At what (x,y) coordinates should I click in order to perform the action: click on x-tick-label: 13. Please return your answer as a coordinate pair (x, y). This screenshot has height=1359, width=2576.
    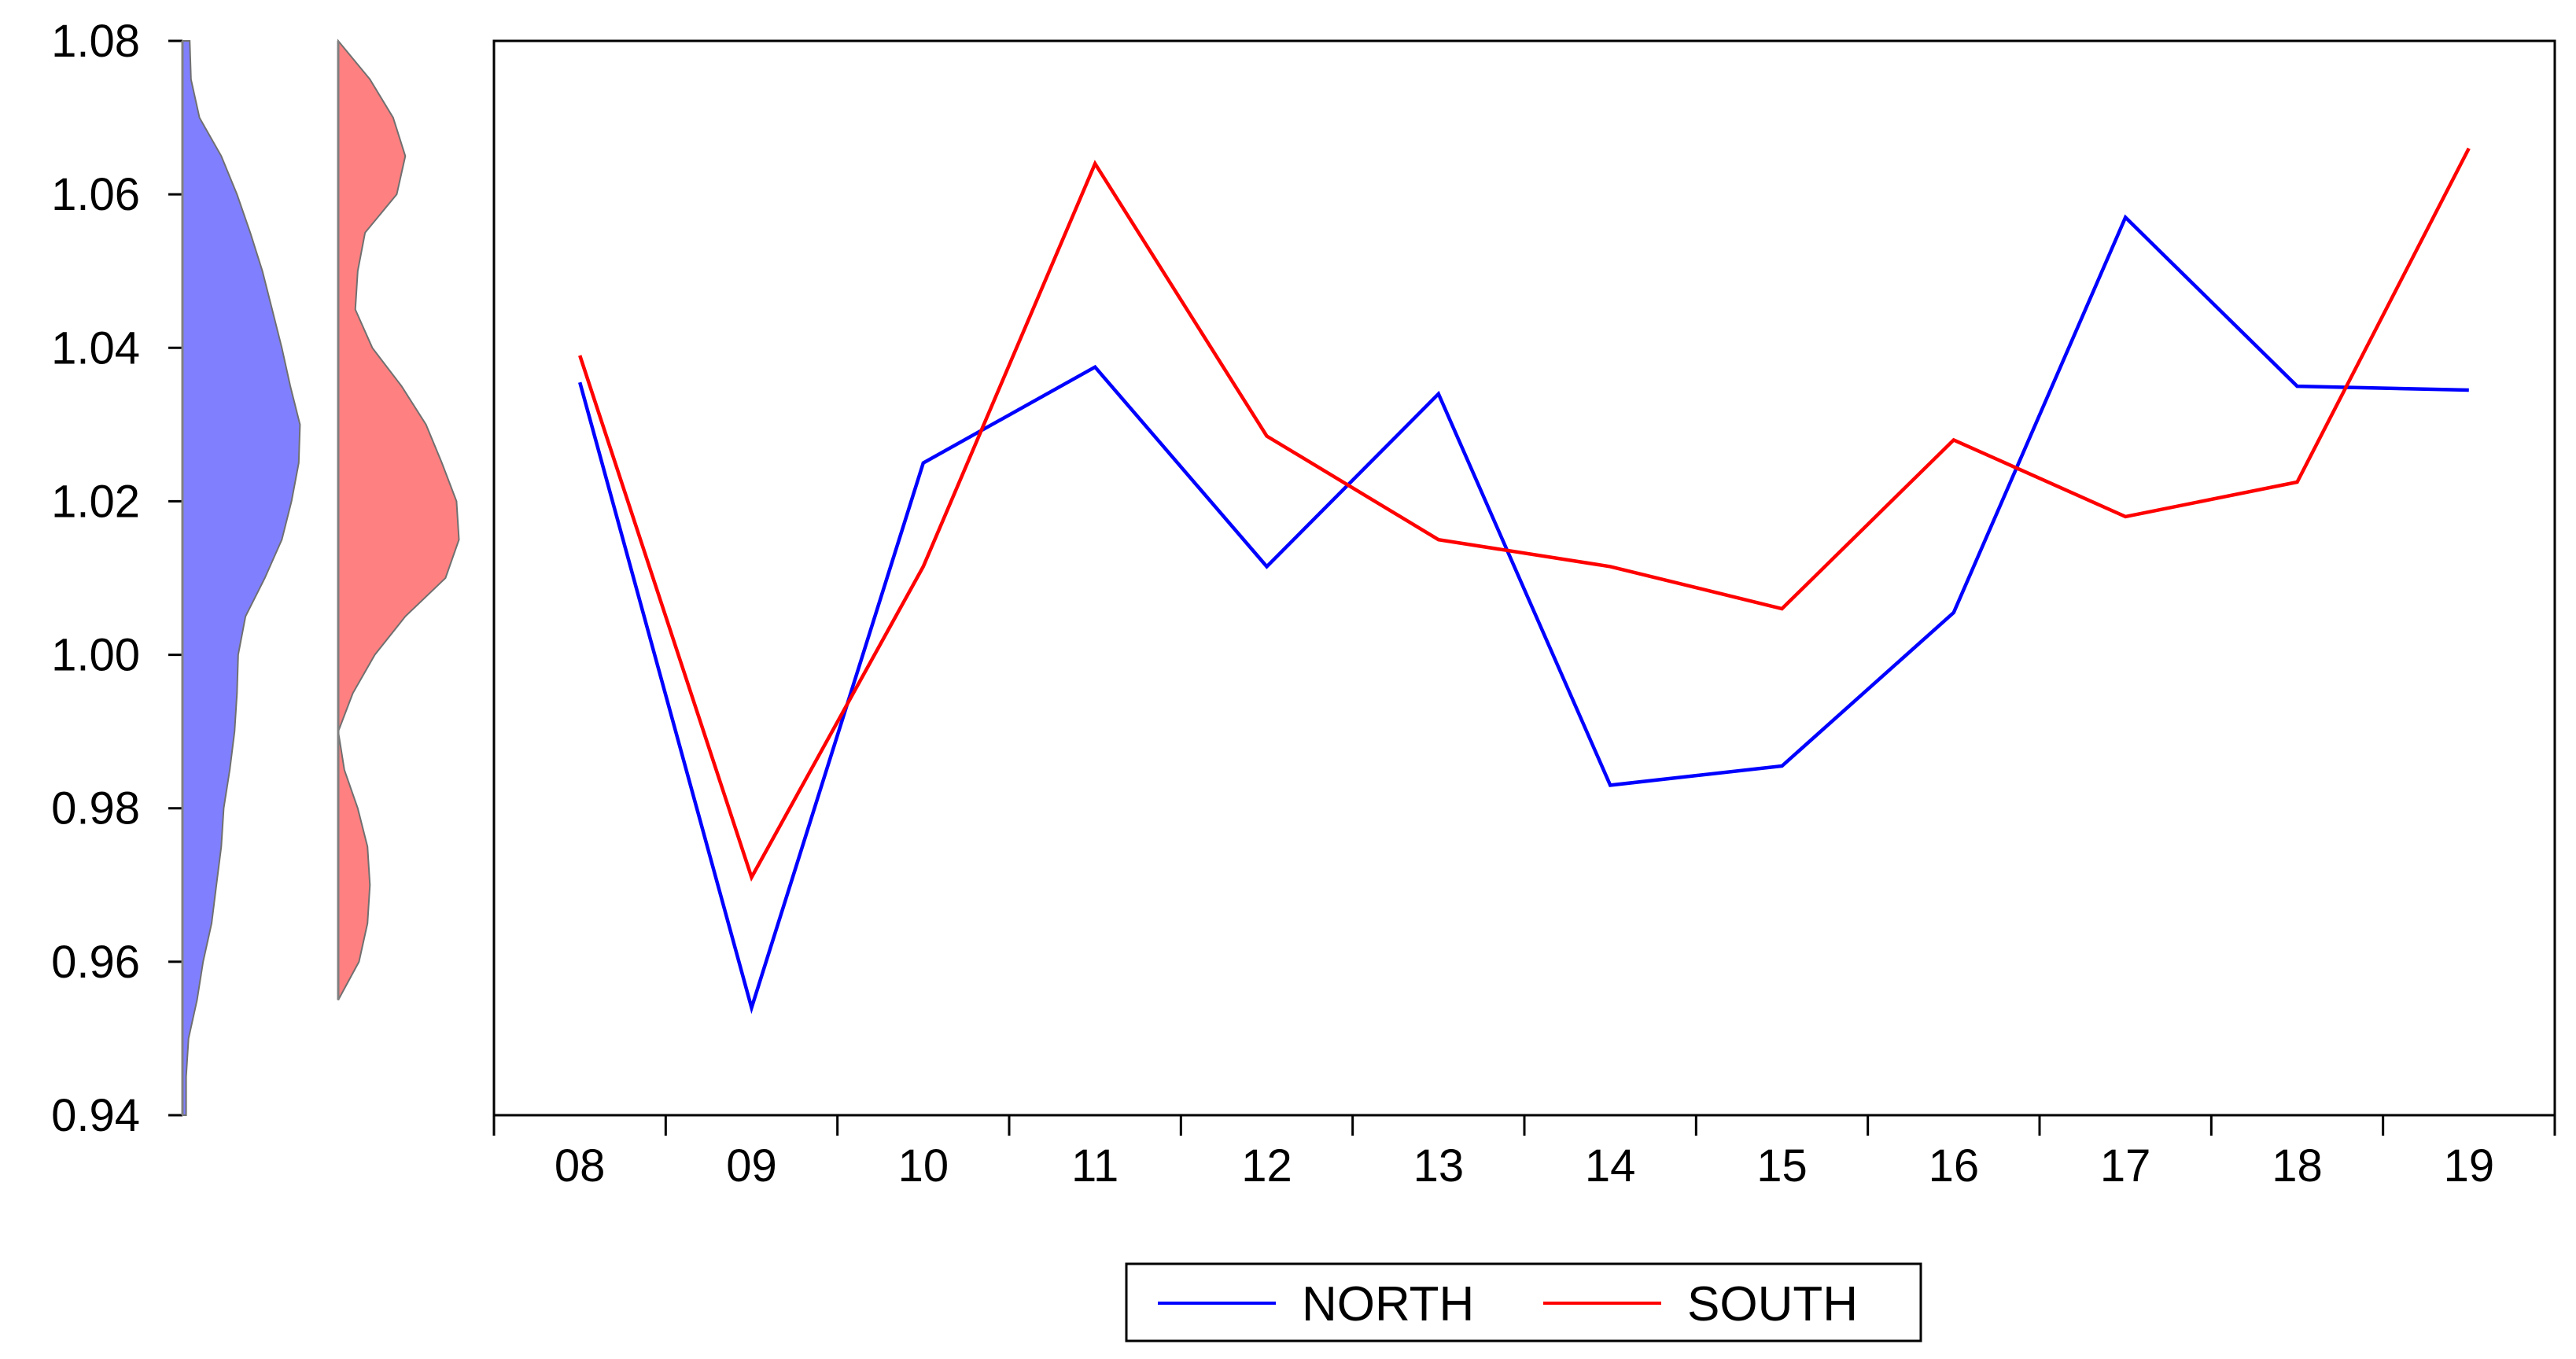
    Looking at the image, I should click on (1439, 1166).